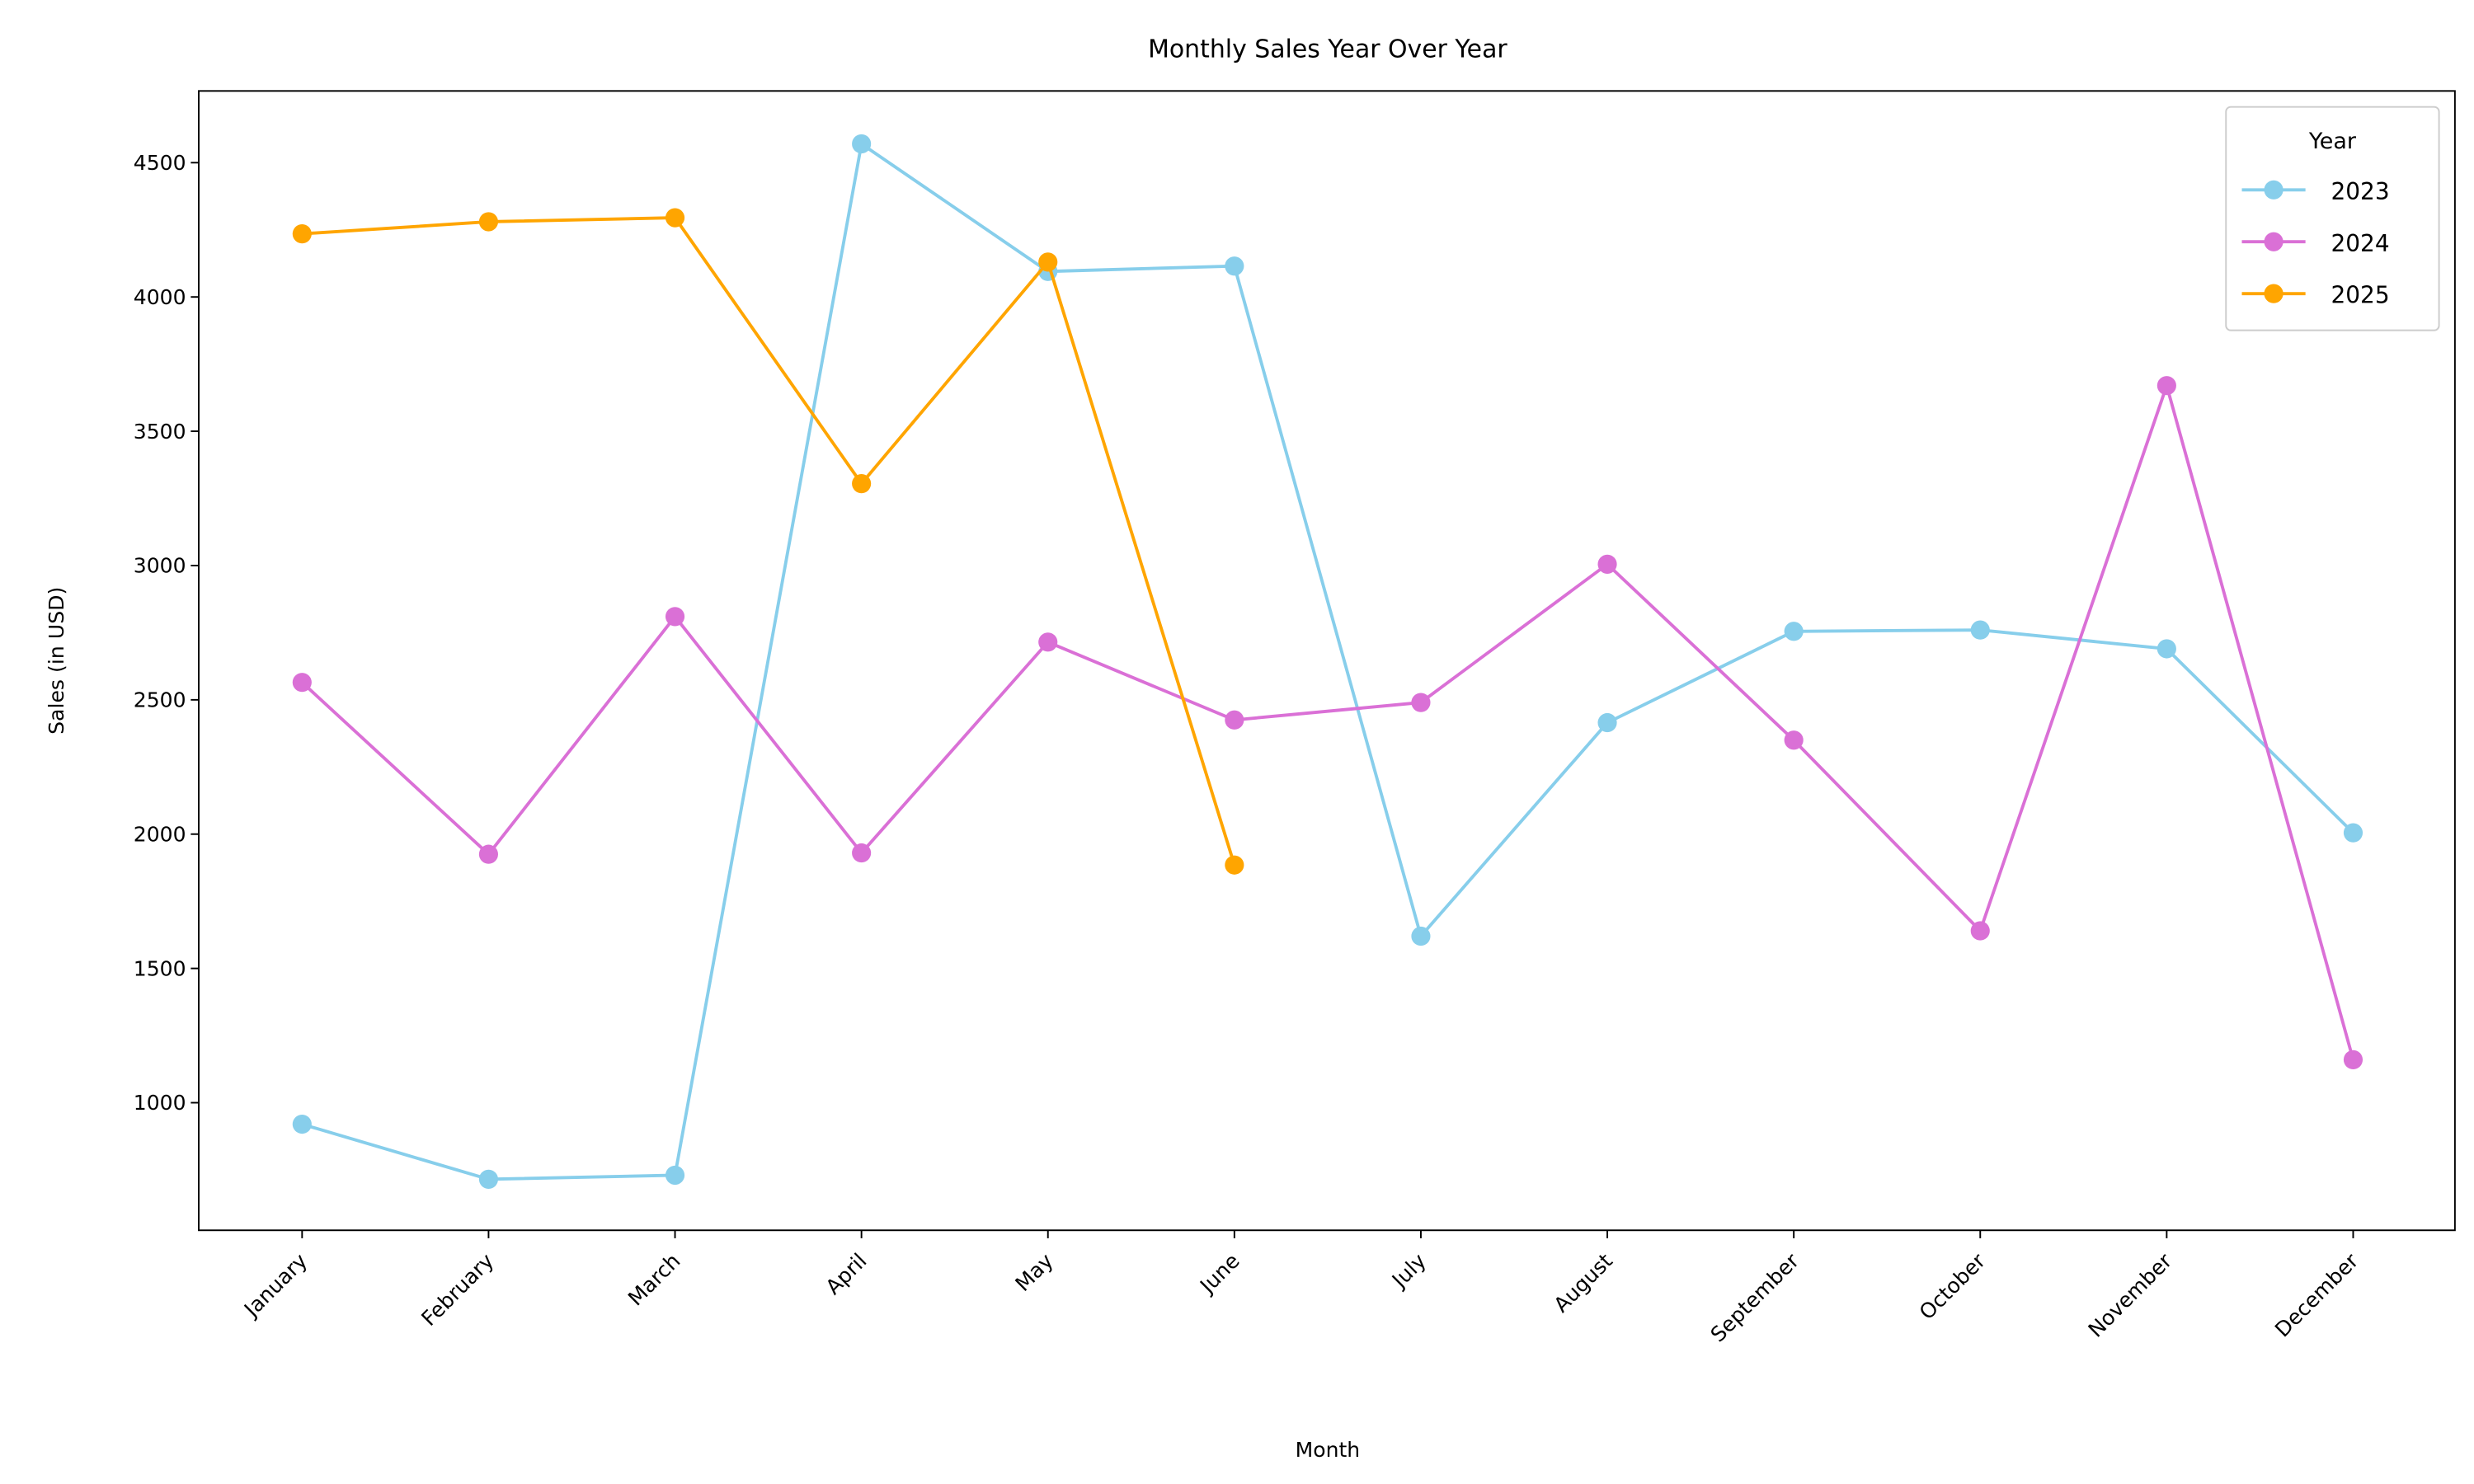 This screenshot has width=2474, height=1484. I want to click on y-tick-label: 4500, so click(160, 163).